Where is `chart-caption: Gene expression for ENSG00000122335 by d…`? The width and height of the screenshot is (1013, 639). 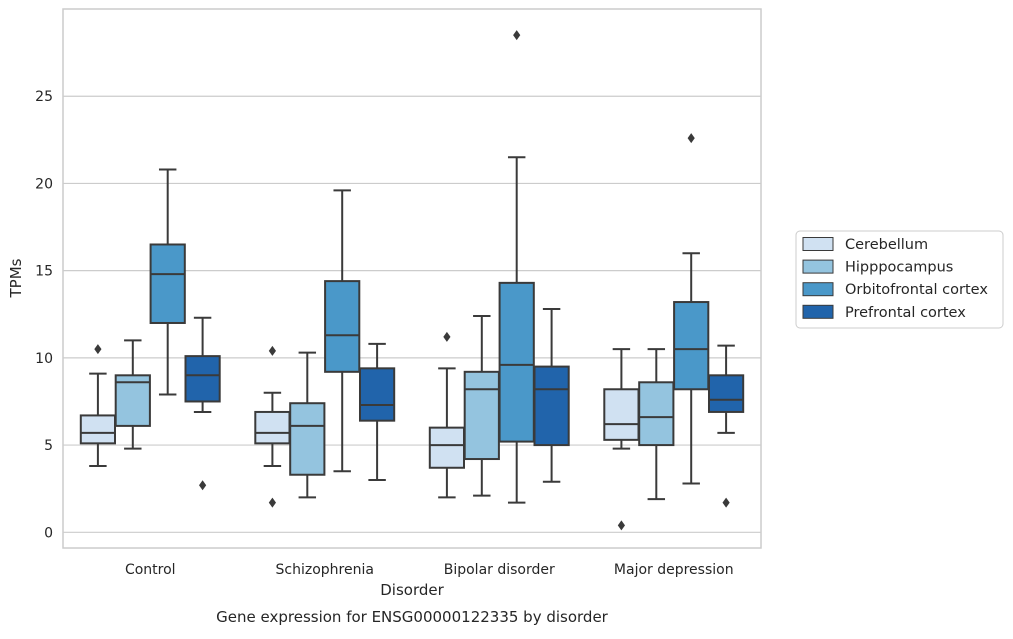
chart-caption: Gene expression for ENSG00000122335 by d… is located at coordinates (412, 617).